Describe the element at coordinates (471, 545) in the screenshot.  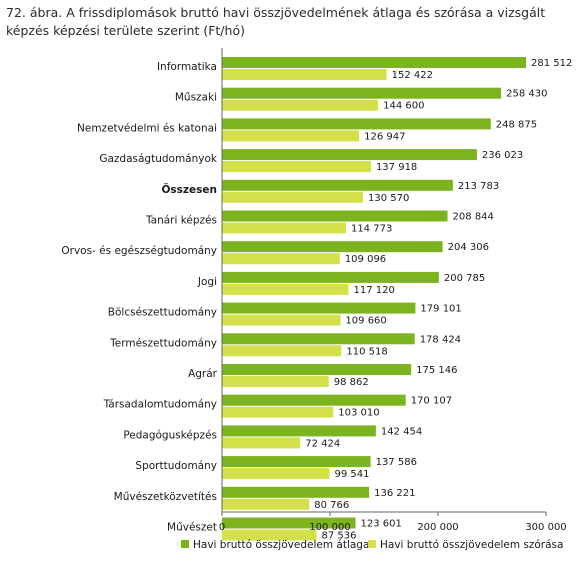
I see `legend-label: Havi bruttó összjövedelem szórása` at that location.